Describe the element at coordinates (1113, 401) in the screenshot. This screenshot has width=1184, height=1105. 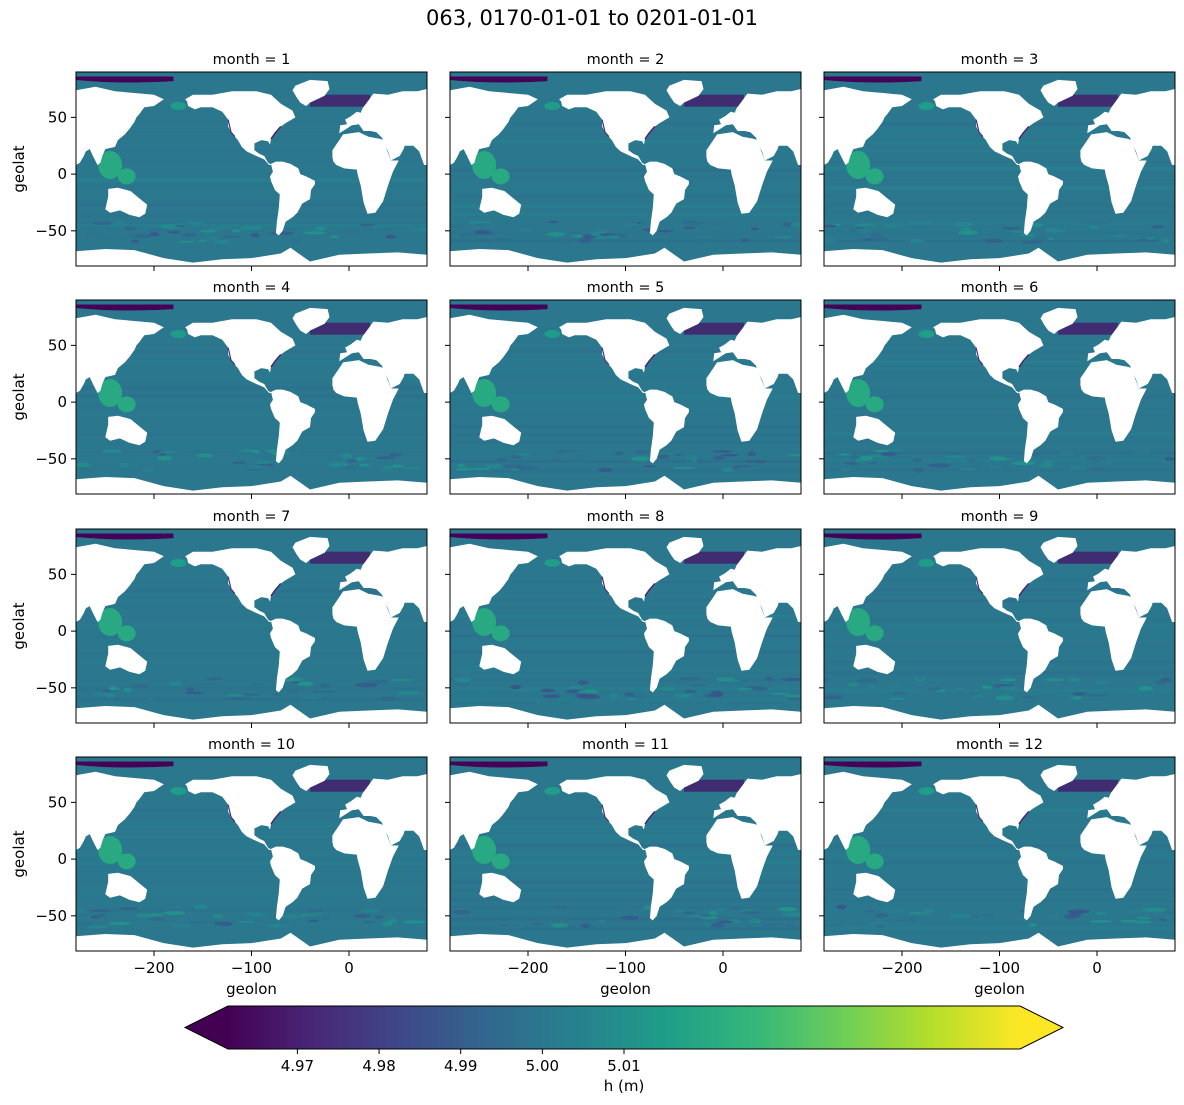
I see `land-africa` at that location.